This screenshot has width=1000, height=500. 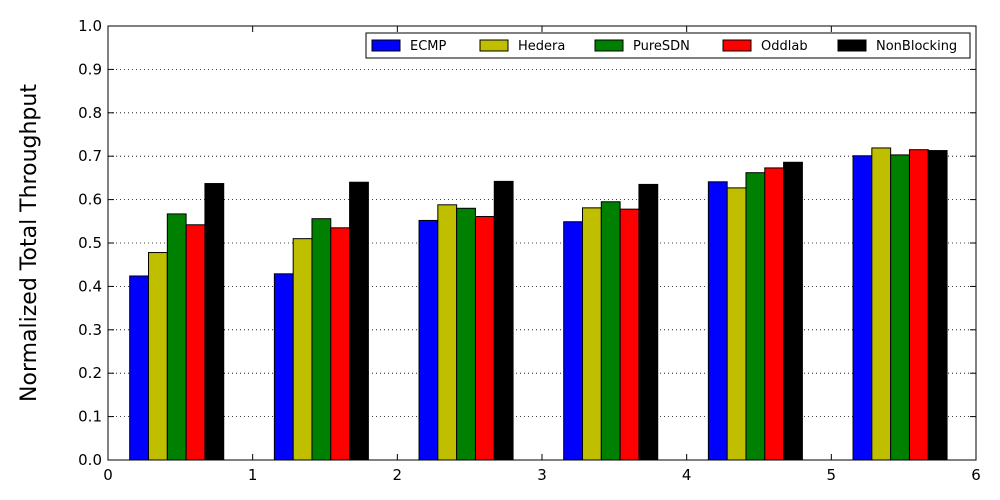 What do you see at coordinates (108, 475) in the screenshot?
I see `x-tick-label: 0` at bounding box center [108, 475].